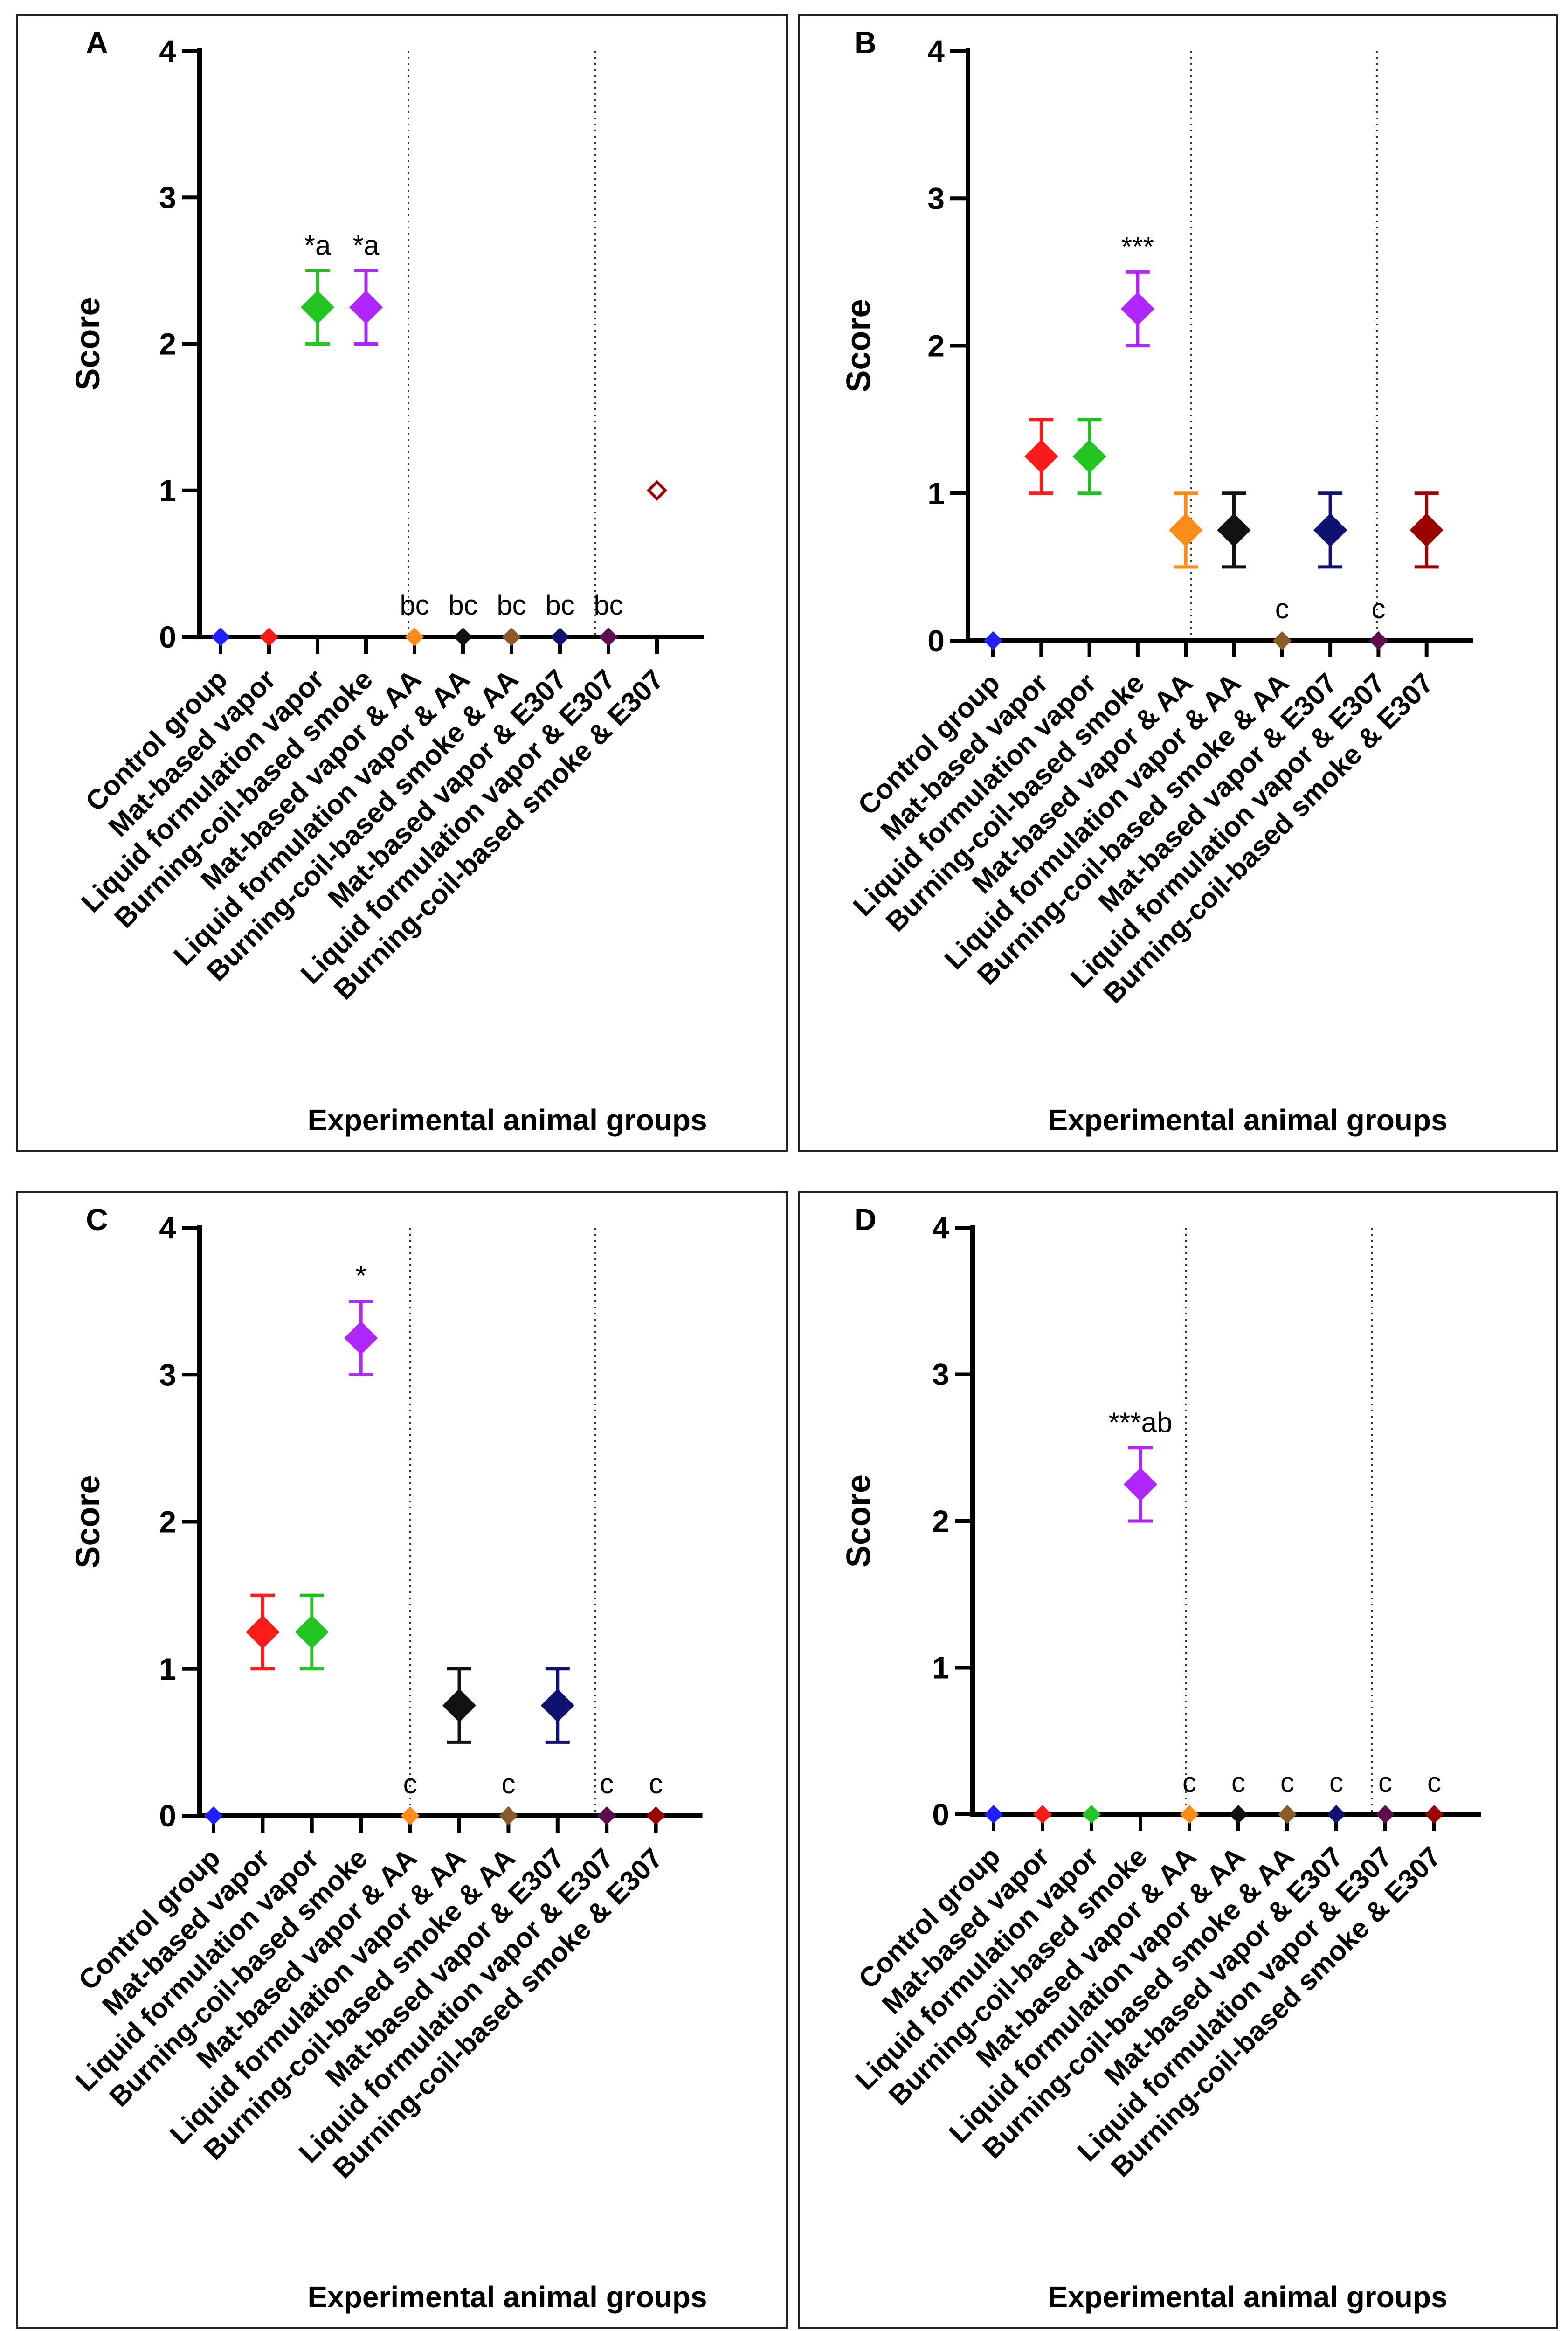  Describe the element at coordinates (361, 1276) in the screenshot. I see `annotation-3: *` at that location.